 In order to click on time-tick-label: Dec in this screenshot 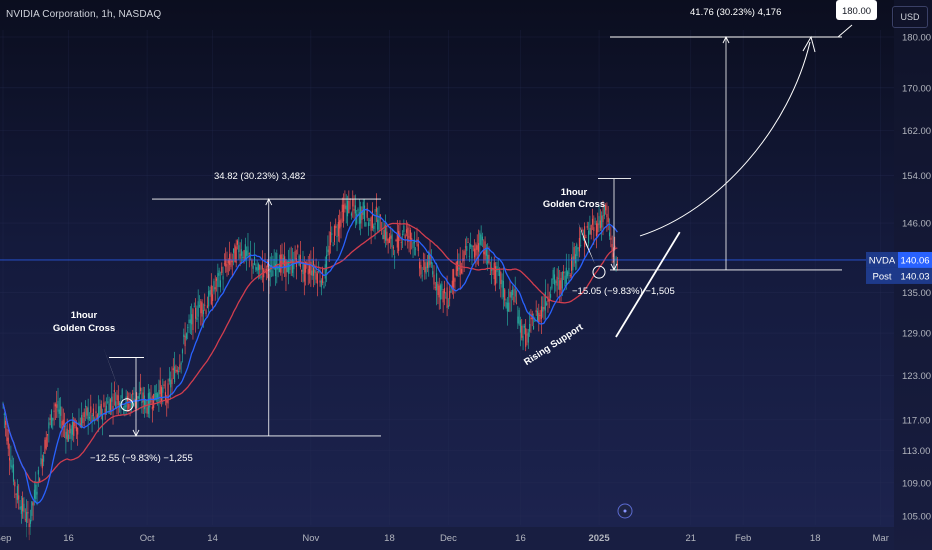, I will do `click(448, 538)`.